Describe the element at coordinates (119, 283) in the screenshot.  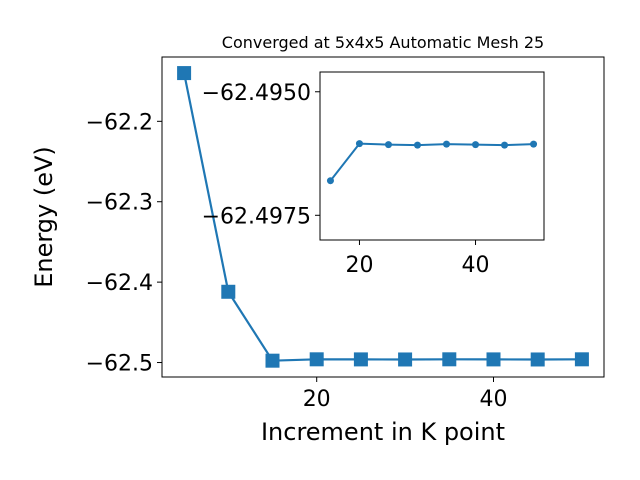
I see `main-y-tick-label: −62.4` at that location.